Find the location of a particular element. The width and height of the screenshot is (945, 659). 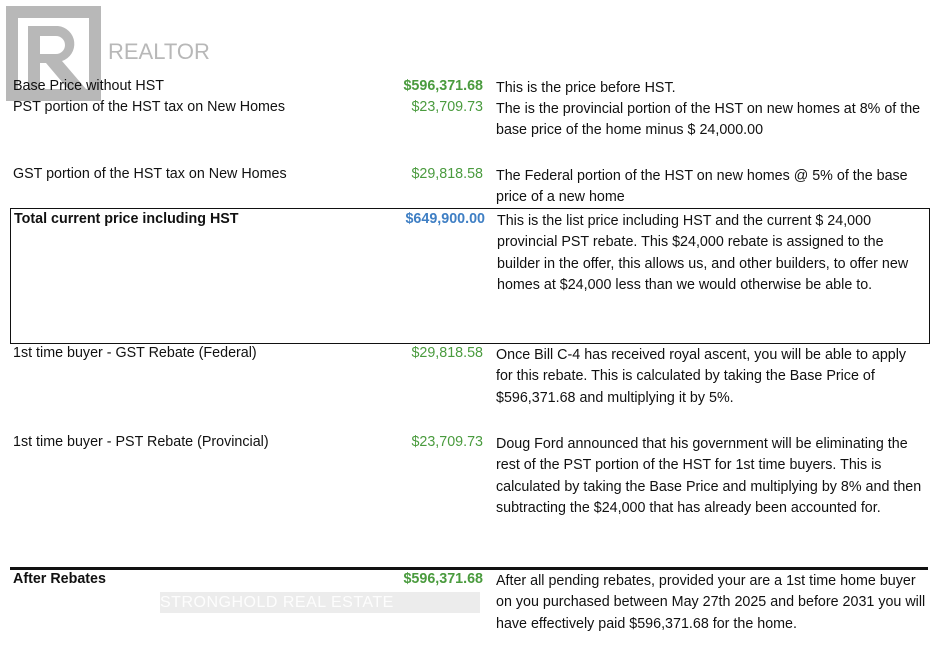

watermark: STRONGHOLD REAL ESTATE is located at coordinates (320, 602).